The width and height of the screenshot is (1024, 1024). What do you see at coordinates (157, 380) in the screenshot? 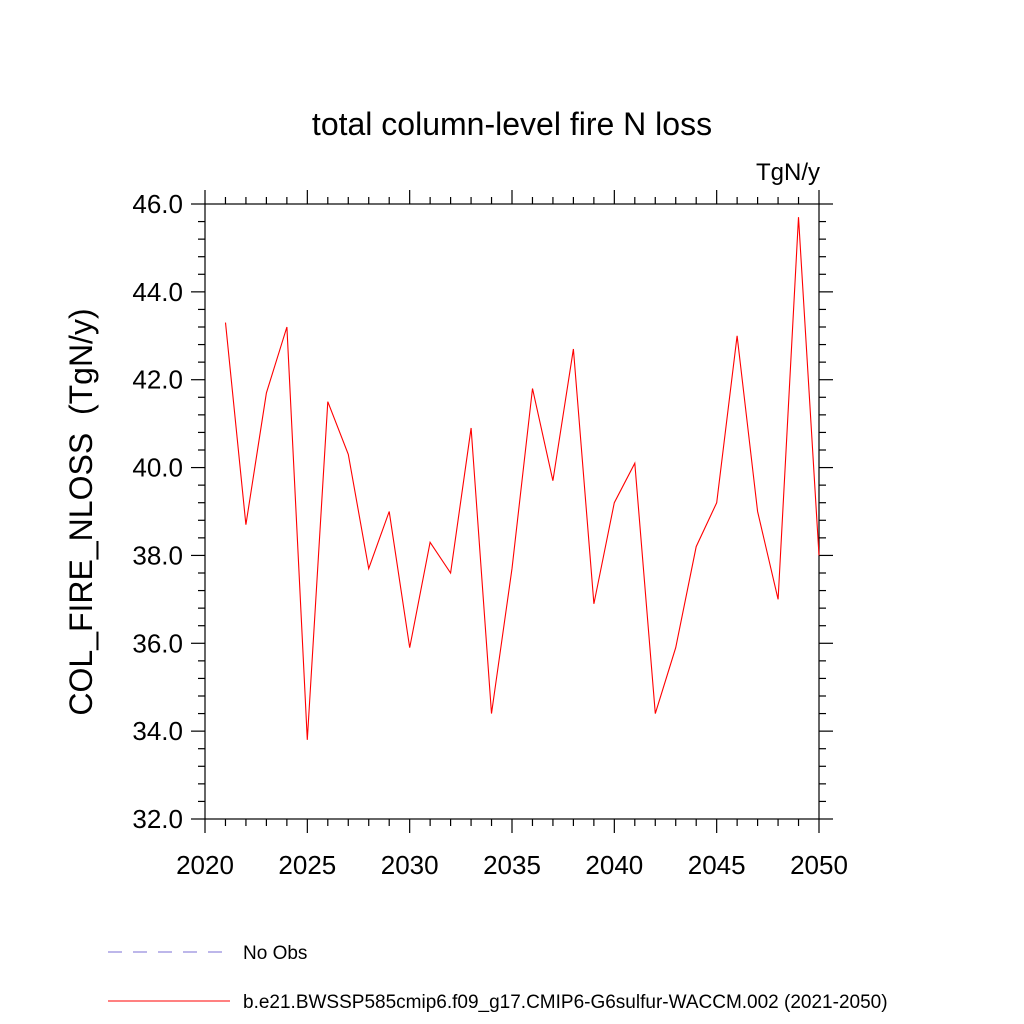
I see `y-tick-label: 42.0` at bounding box center [157, 380].